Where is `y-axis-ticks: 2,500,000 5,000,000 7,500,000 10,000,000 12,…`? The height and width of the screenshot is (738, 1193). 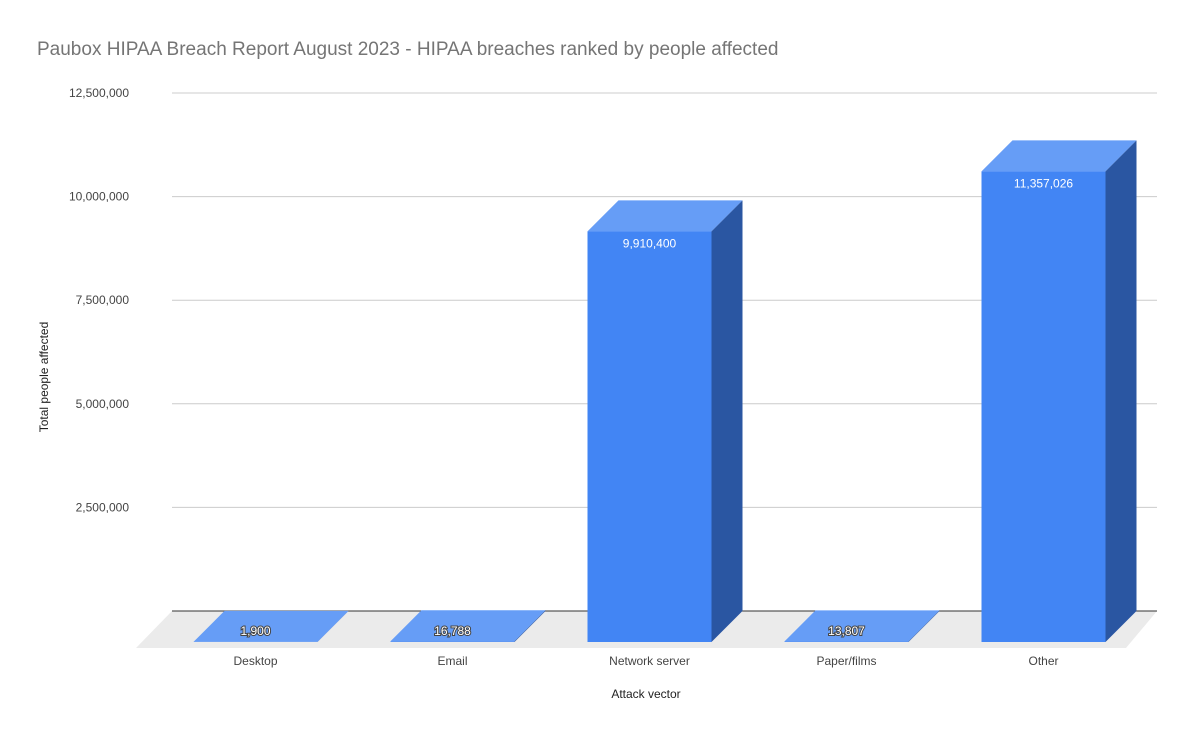 y-axis-ticks: 2,500,000 5,000,000 7,500,000 10,000,000 12,… is located at coordinates (99, 300).